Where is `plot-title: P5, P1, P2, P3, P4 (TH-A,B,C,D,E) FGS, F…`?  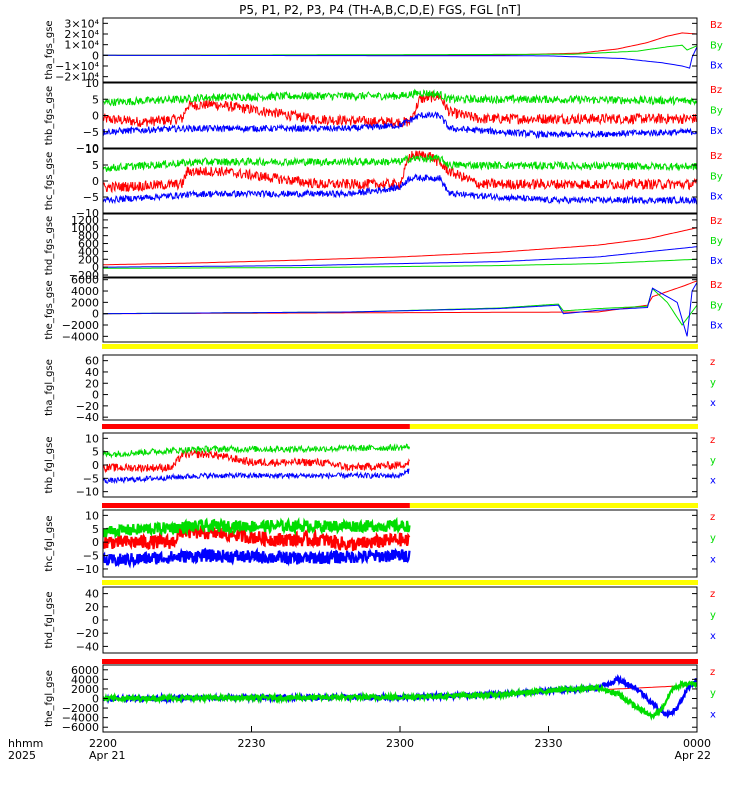
plot-title: P5, P1, P2, P3, P4 (TH-A,B,C,D,E) FGS, F… is located at coordinates (380, 10).